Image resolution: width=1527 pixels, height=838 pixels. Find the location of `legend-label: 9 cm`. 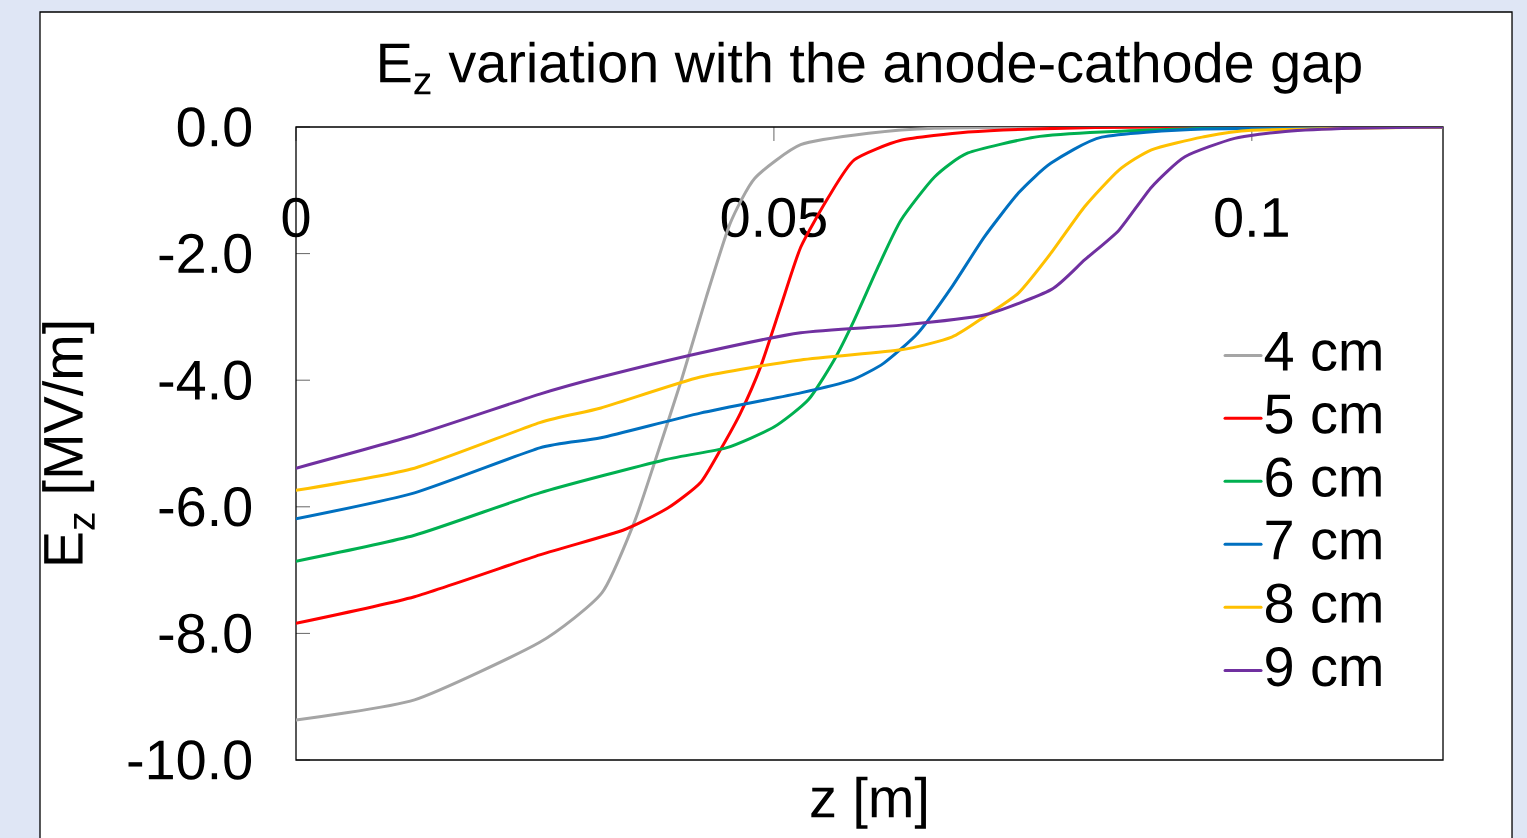

legend-label: 9 cm is located at coordinates (1323, 666).